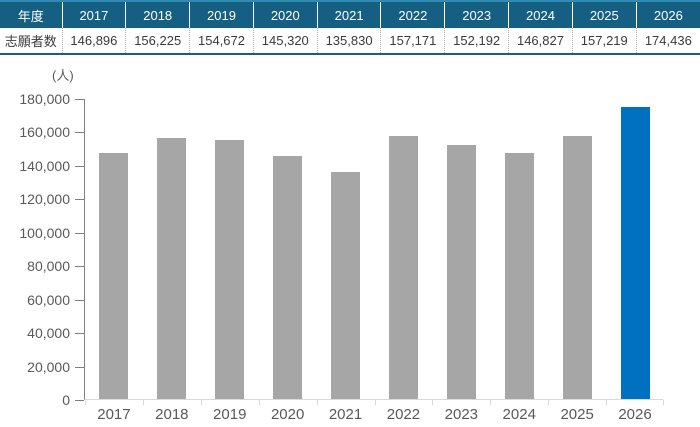  What do you see at coordinates (412, 41) in the screenshot?
I see `applicants-value-cell: 157,171` at bounding box center [412, 41].